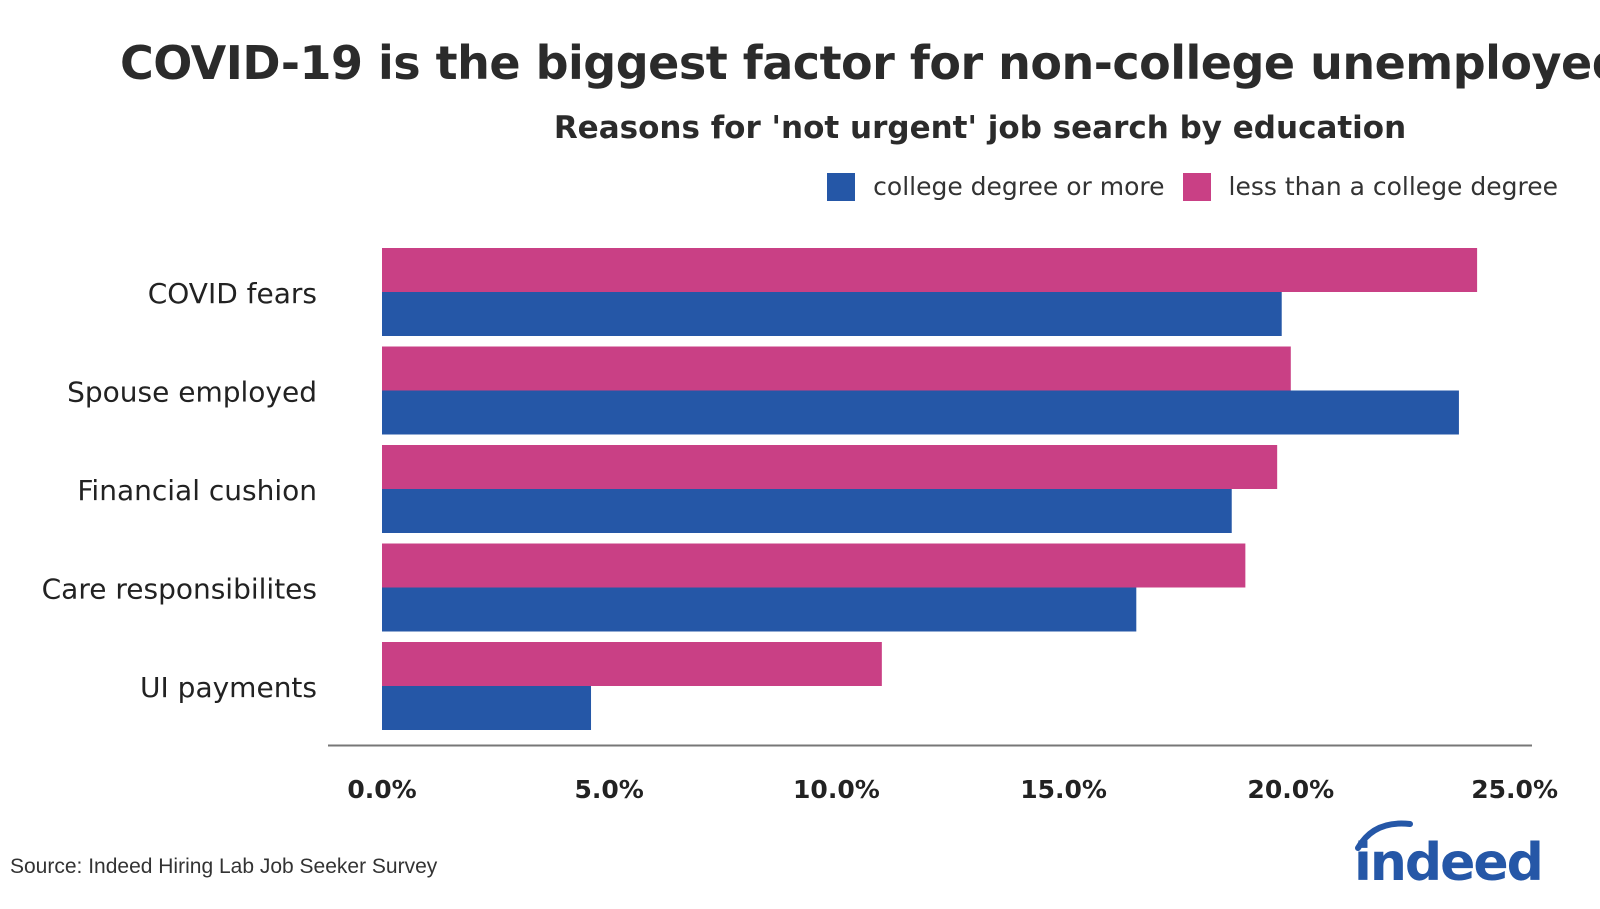  Describe the element at coordinates (1063, 789) in the screenshot. I see `x-tick-label: 15.0%` at that location.